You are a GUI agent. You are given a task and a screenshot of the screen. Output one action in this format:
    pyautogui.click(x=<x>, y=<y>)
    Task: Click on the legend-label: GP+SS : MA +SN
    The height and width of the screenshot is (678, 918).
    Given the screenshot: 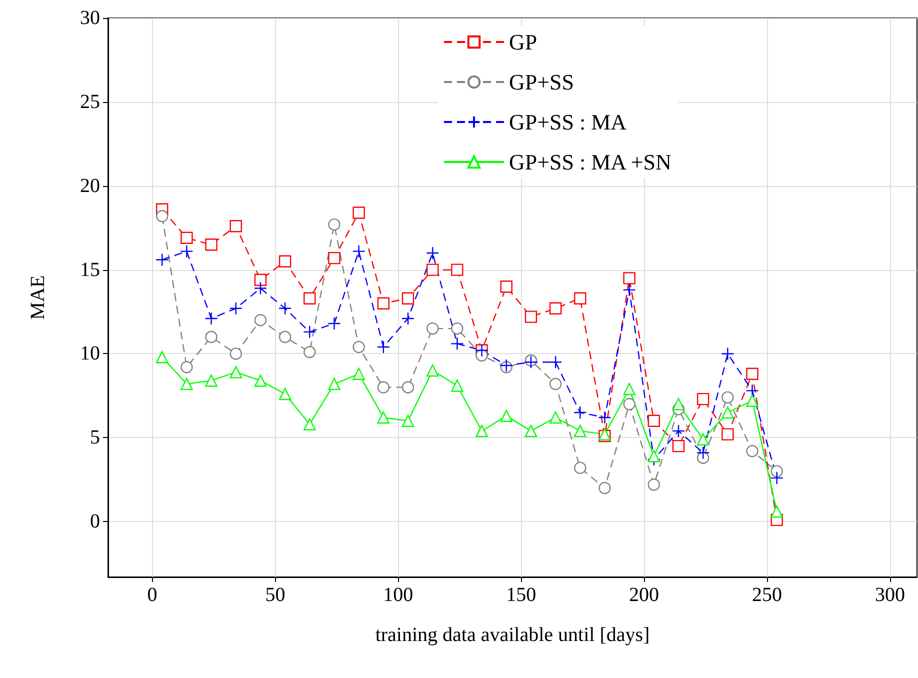 What is the action you would take?
    pyautogui.click(x=590, y=162)
    